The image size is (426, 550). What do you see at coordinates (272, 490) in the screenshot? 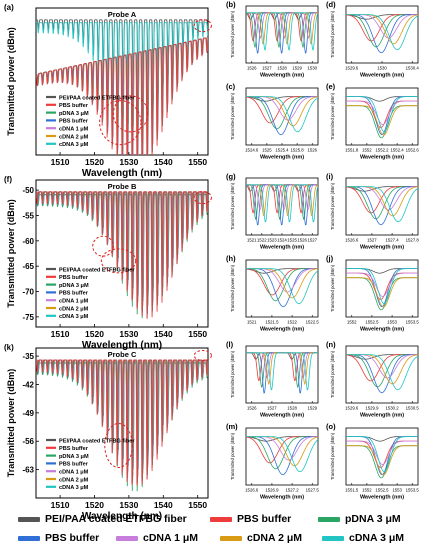
I see `sub-x-tick-label: 1526.9` at bounding box center [272, 490].